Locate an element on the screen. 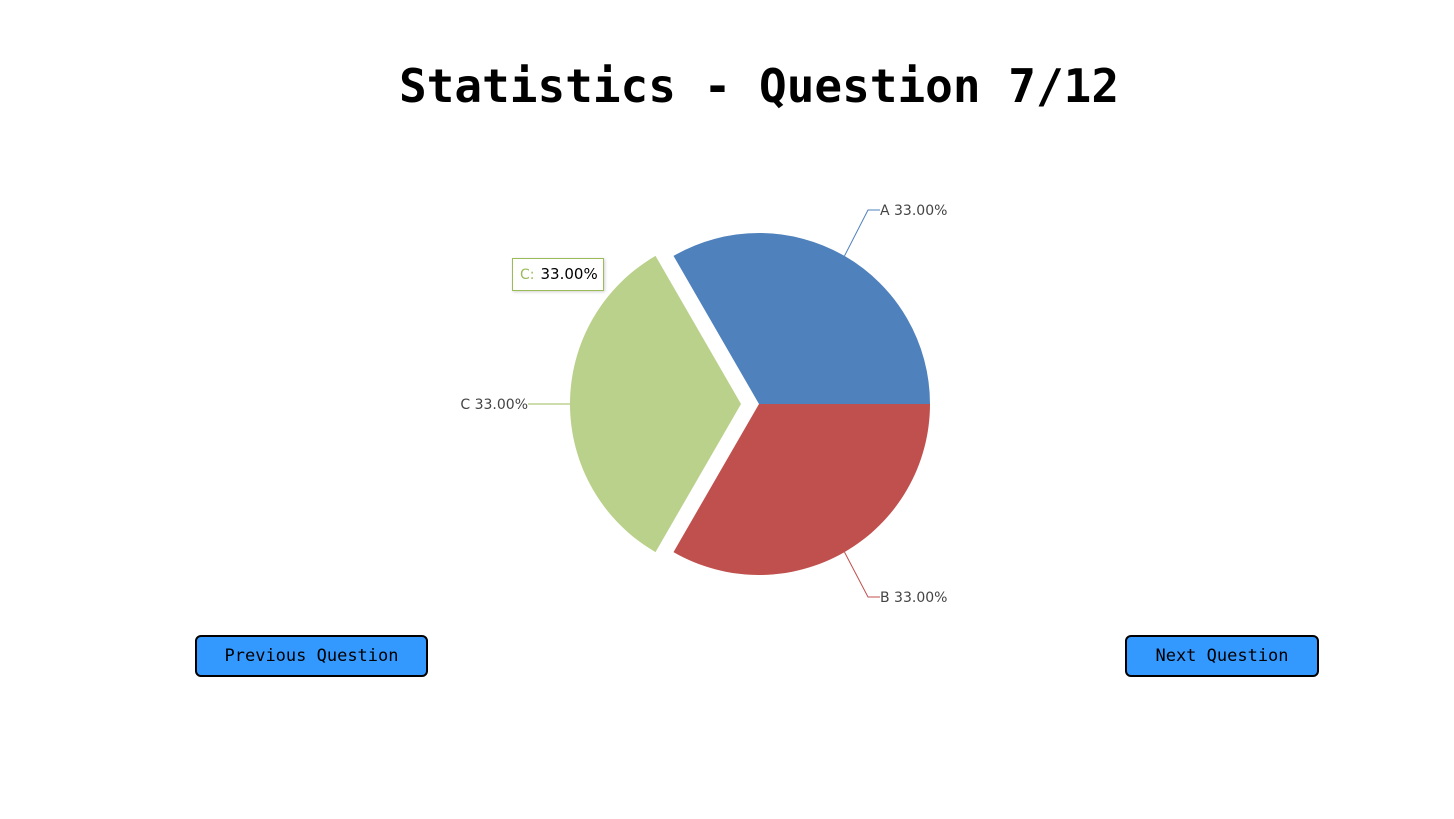  pie-slice-c is located at coordinates (655, 404).